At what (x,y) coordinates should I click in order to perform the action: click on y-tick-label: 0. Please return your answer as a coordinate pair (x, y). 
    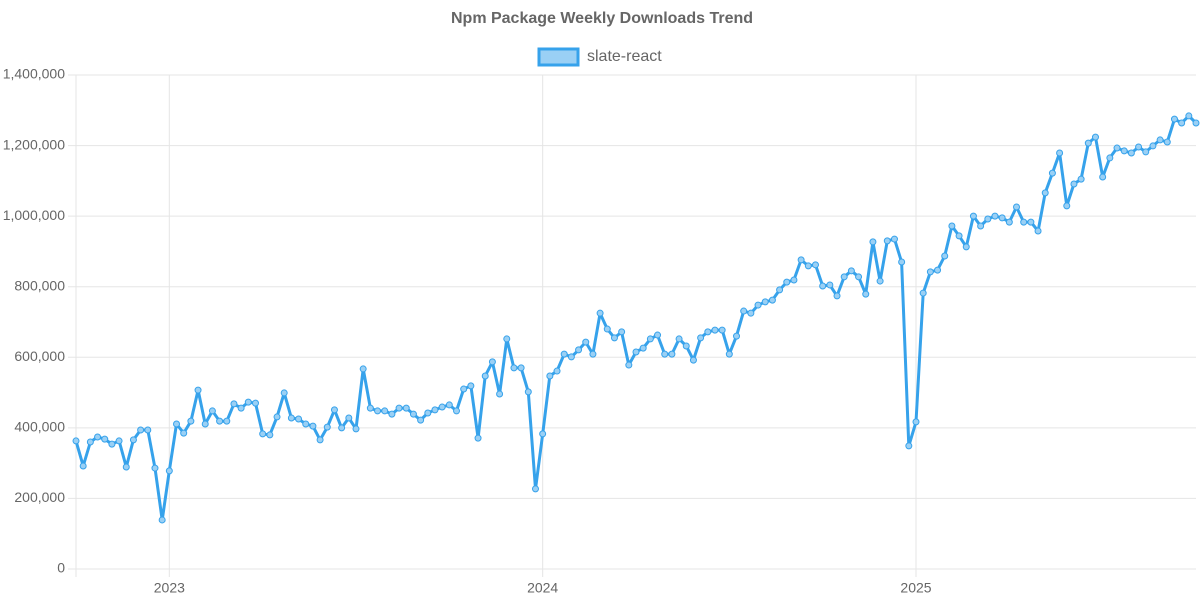
    Looking at the image, I should click on (61, 568).